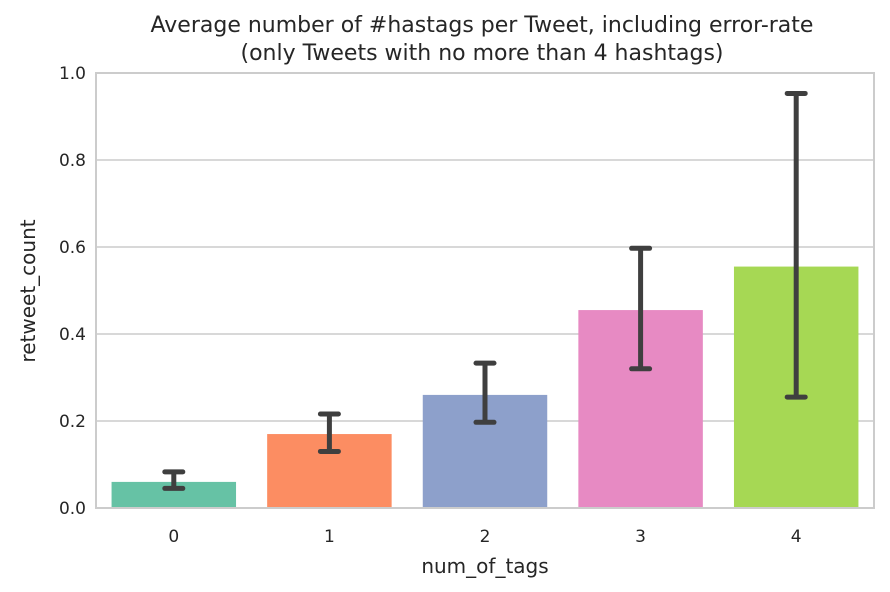 Image resolution: width=890 pixels, height=592 pixels. What do you see at coordinates (72, 291) in the screenshot?
I see `y-tick-labels: 0.0 0.2 0.4 0.6 0.8 1.0` at bounding box center [72, 291].